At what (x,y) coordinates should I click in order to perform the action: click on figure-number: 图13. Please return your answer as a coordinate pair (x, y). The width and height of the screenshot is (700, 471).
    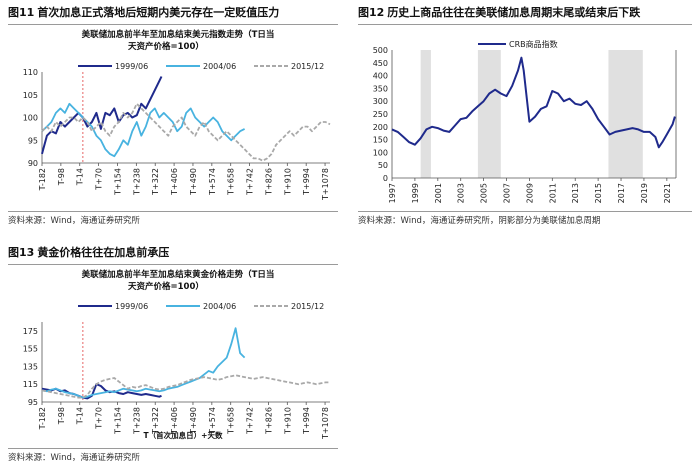
    Looking at the image, I should click on (21, 252).